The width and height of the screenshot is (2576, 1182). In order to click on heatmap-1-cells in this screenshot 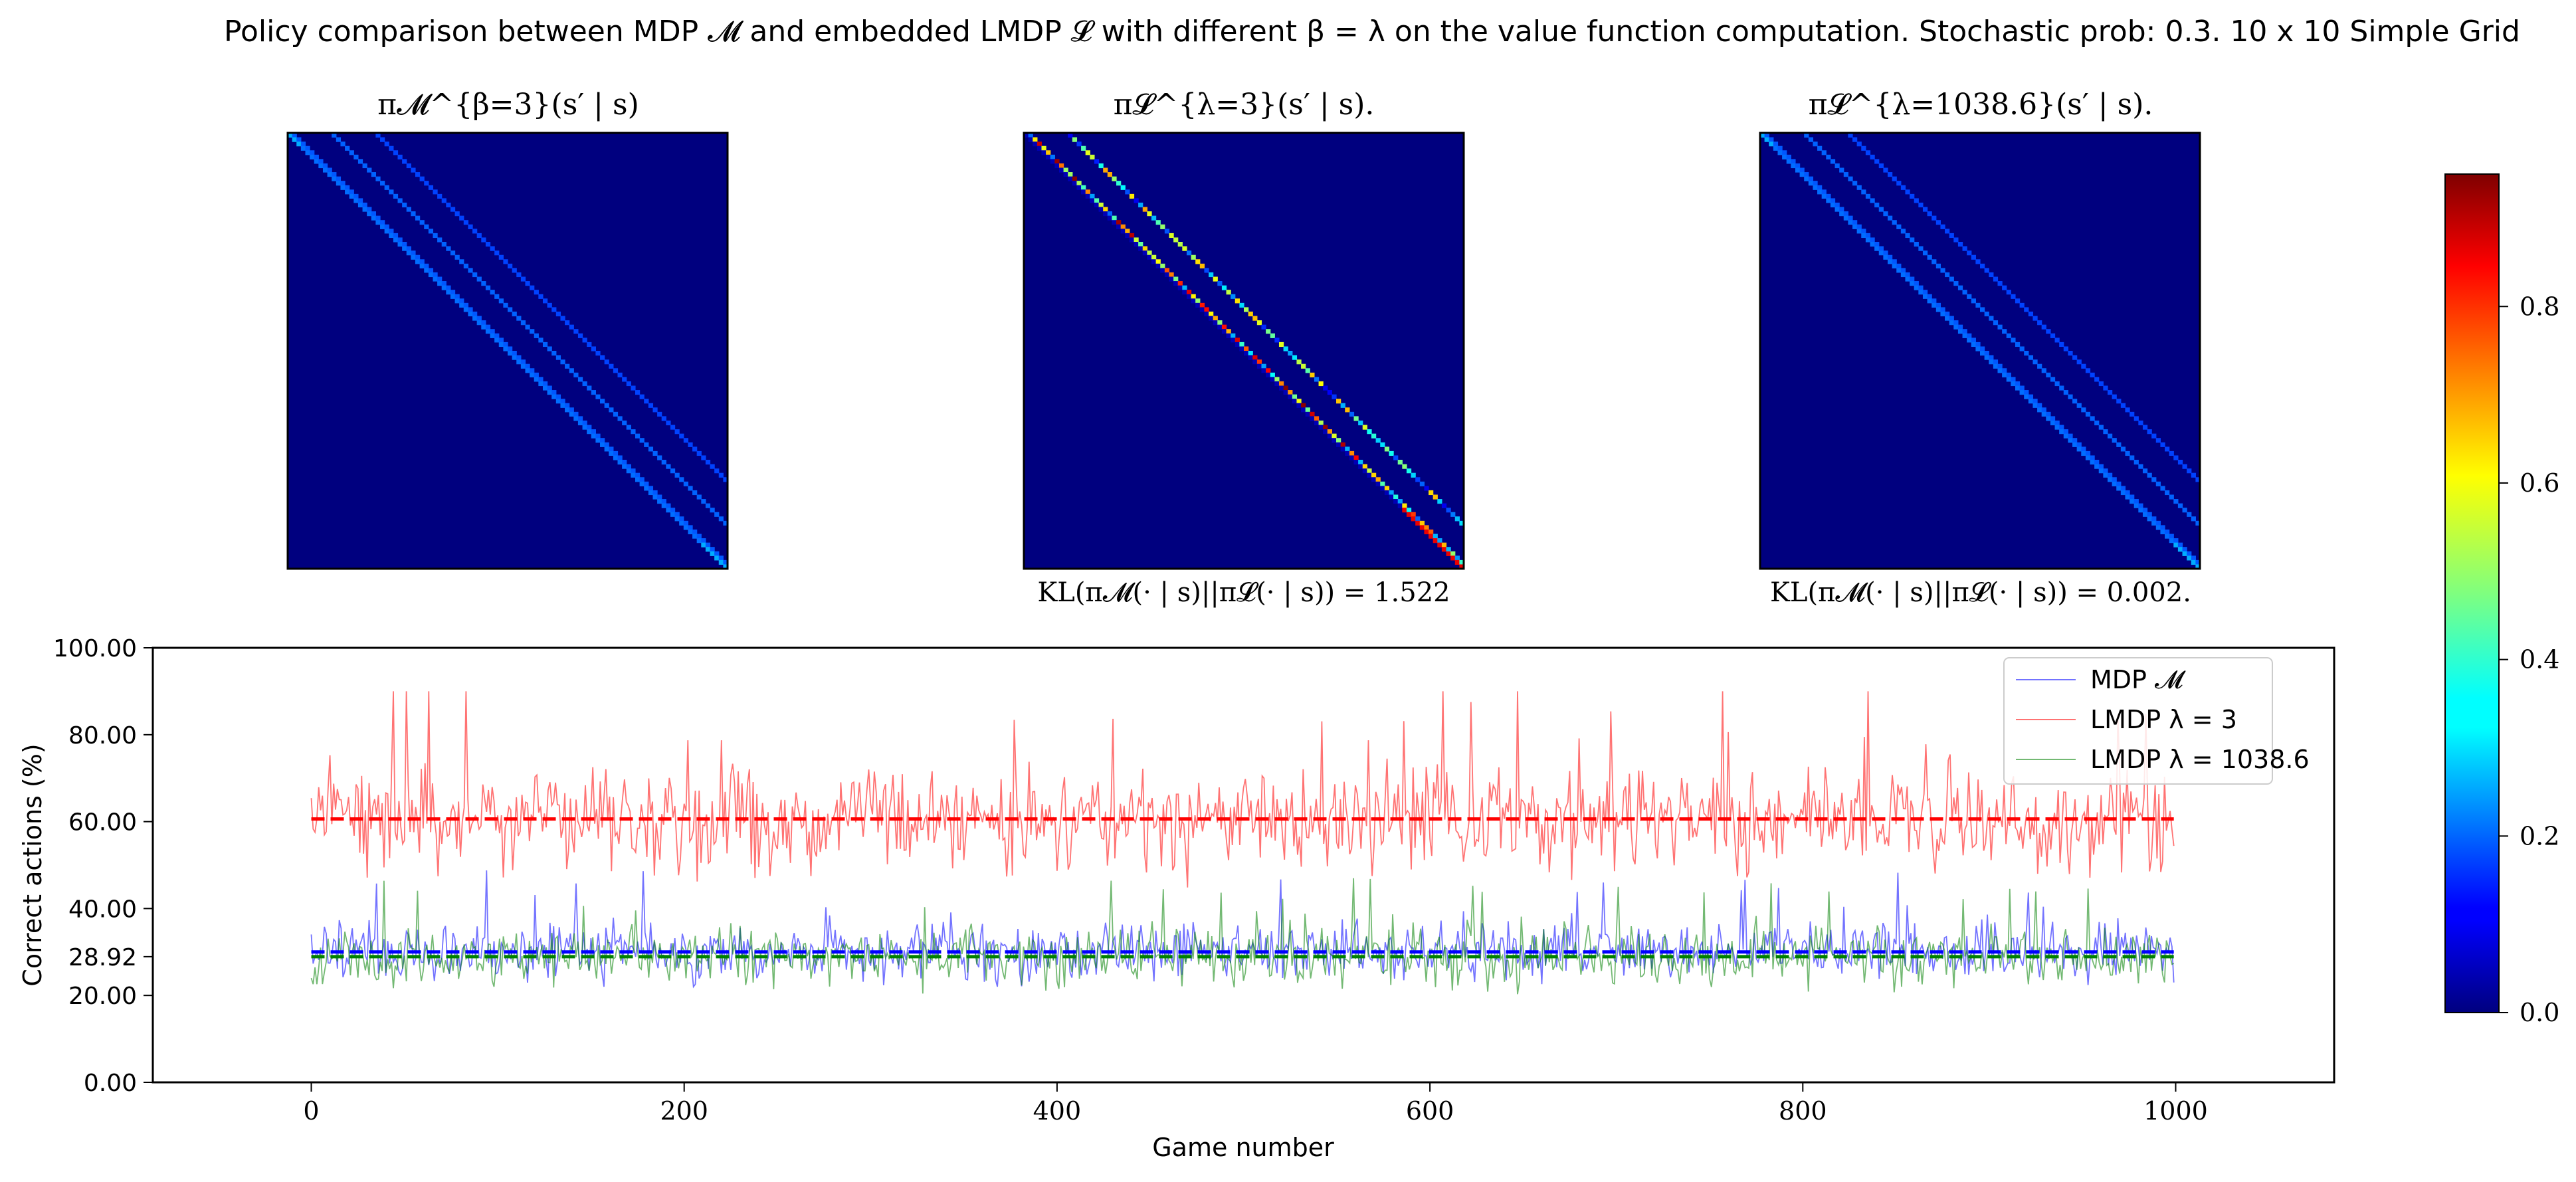, I will do `click(508, 351)`.